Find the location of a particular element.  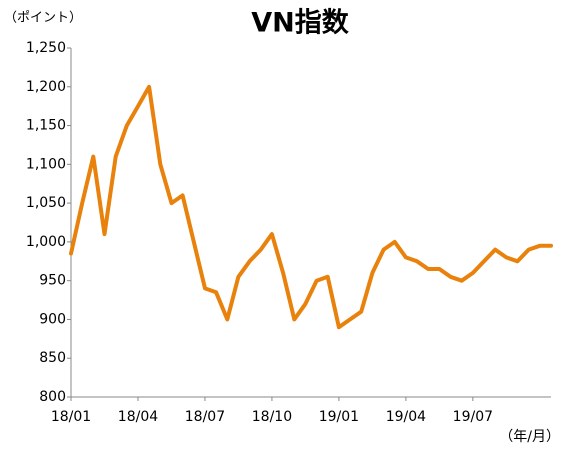

y-tick-label: 800 is located at coordinates (52, 397).